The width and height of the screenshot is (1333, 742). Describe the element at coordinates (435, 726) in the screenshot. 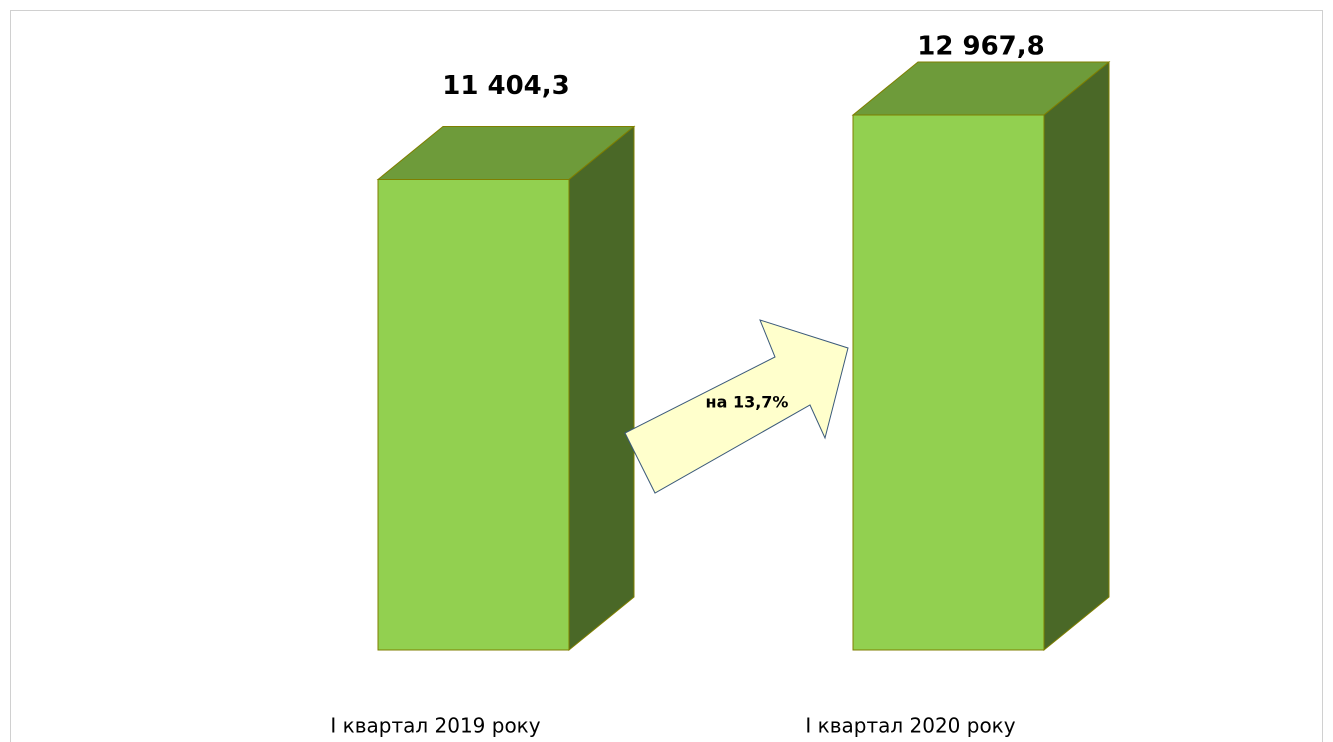

I see `x-tick-label: І квартал 2019 року` at that location.